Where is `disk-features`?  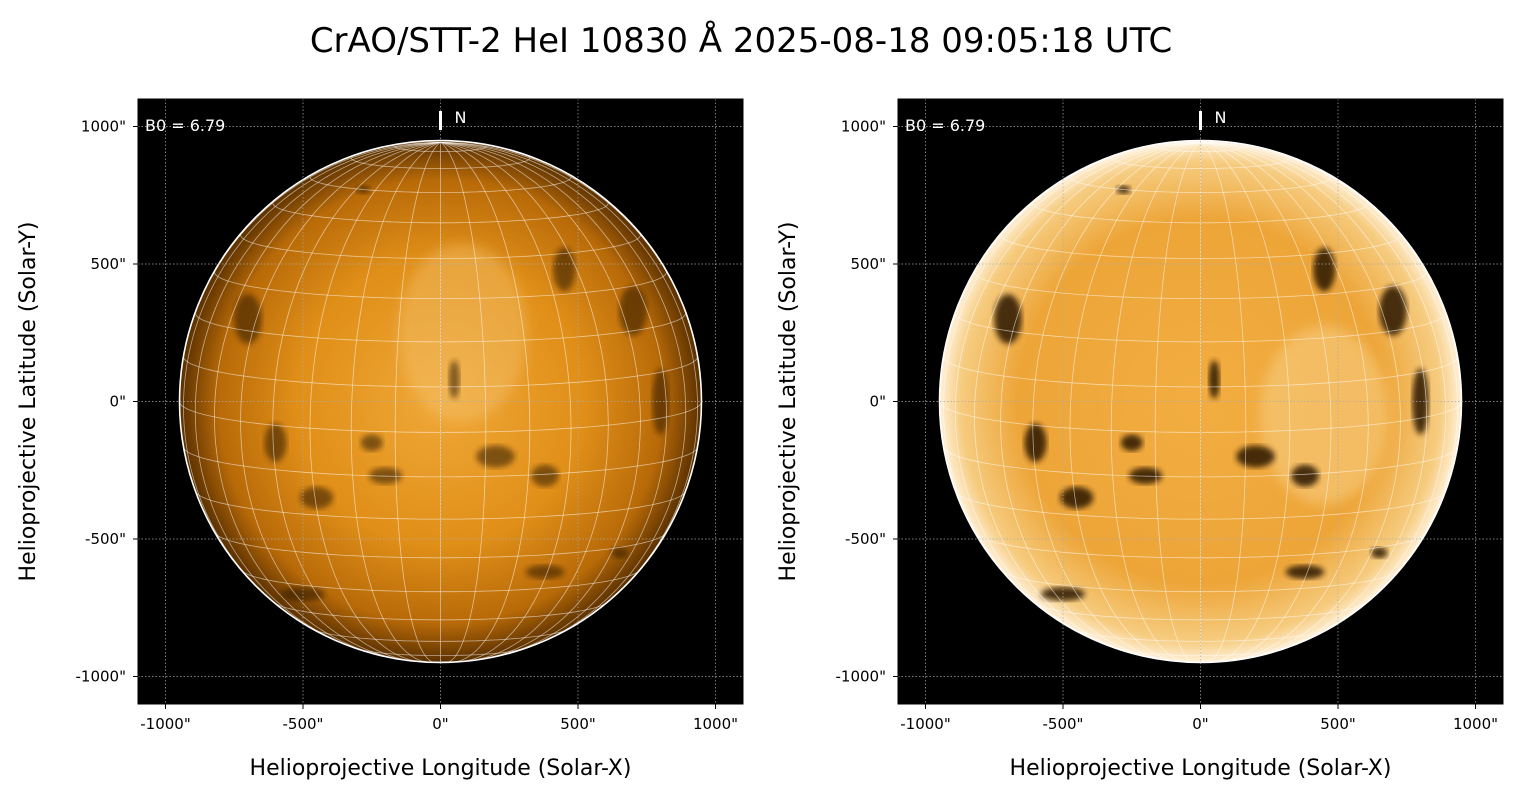
disk-features is located at coordinates (1211, 393).